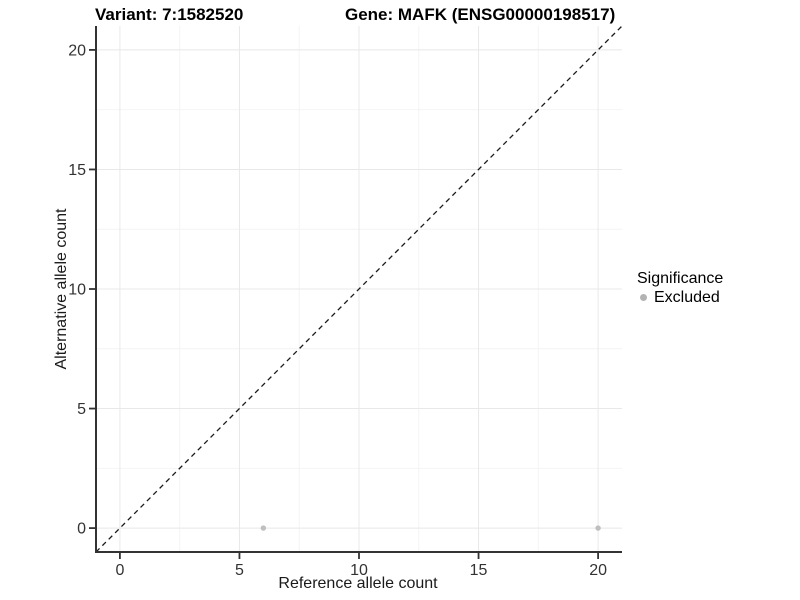 This screenshot has height=600, width=800. What do you see at coordinates (81, 409) in the screenshot?
I see `y-tick-label: 5` at bounding box center [81, 409].